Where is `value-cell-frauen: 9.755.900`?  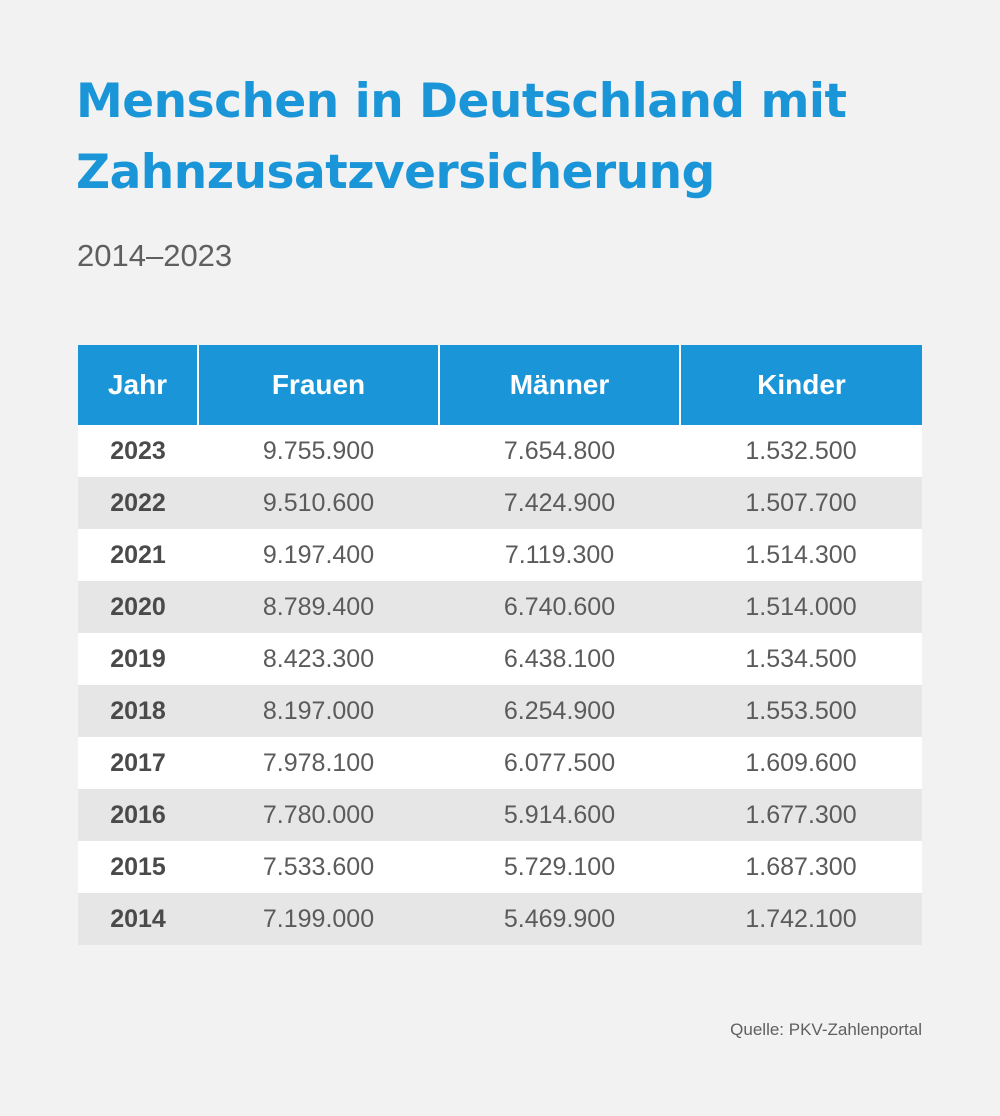
value-cell-frauen: 9.755.900 is located at coordinates (318, 451).